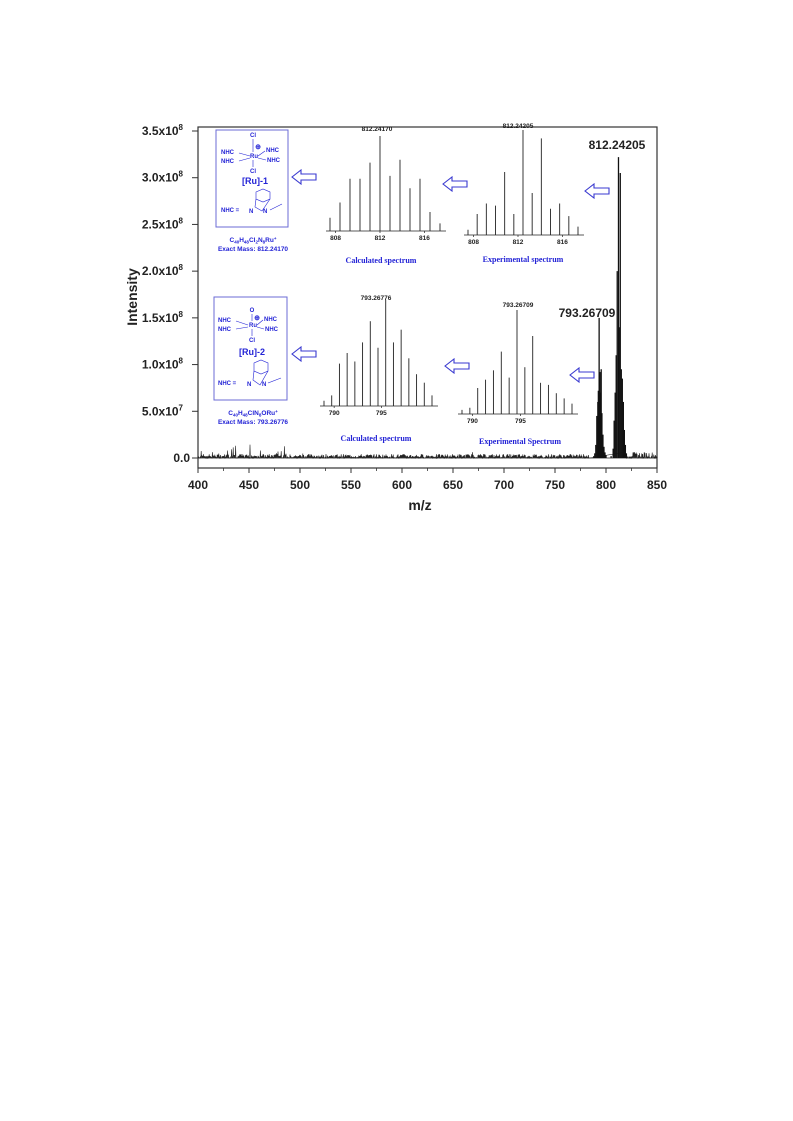  What do you see at coordinates (379, 369) in the screenshot?
I see `inset-calculated-793: 790 795 793.26776 Calculated spectrum` at bounding box center [379, 369].